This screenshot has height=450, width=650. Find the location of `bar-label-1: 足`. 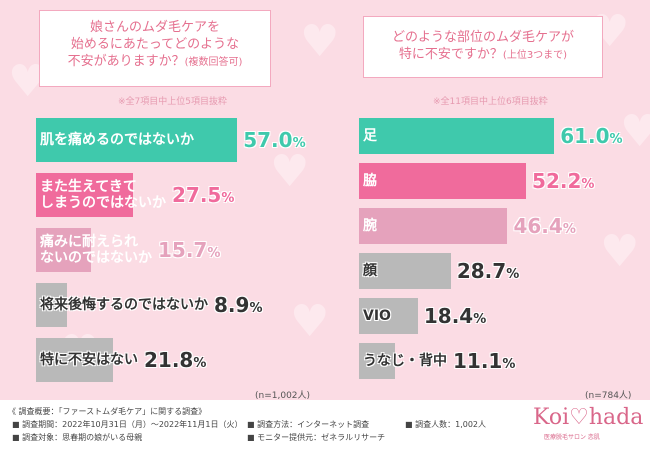

bar-label-1: 足 is located at coordinates (370, 136).